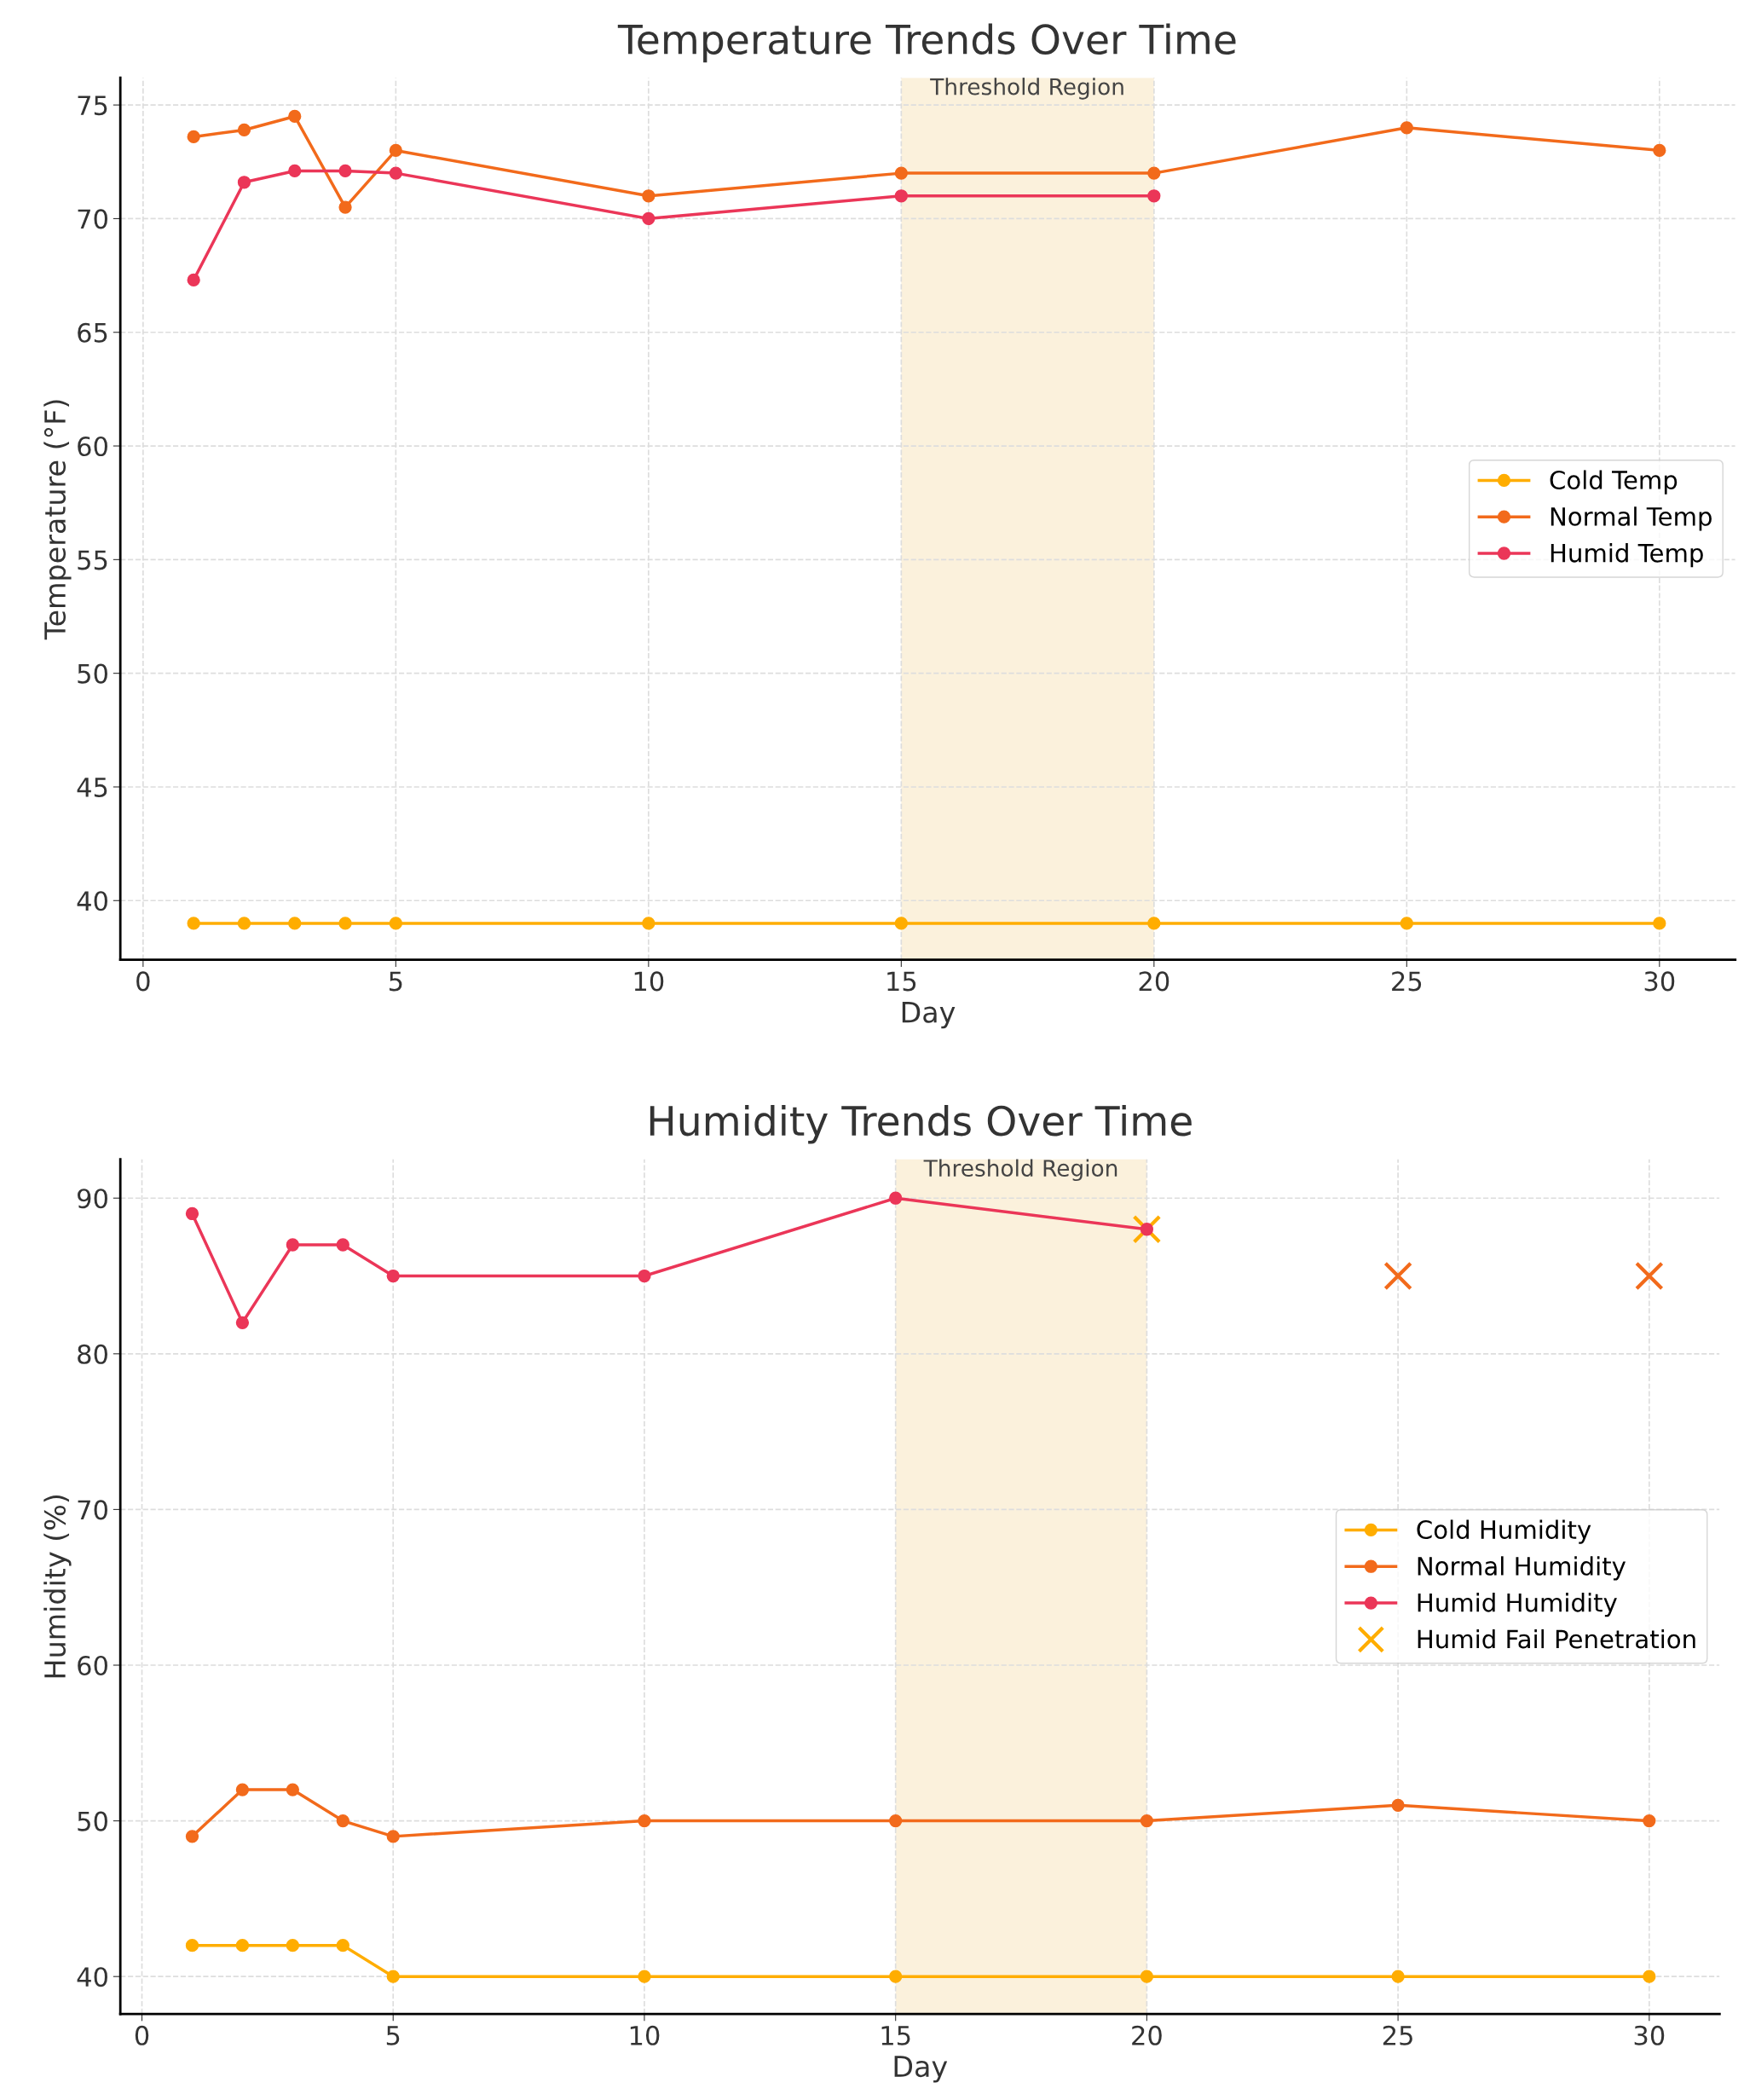  Describe the element at coordinates (921, 1124) in the screenshot. I see `chart-title: Humidity Trends Over Time` at that location.